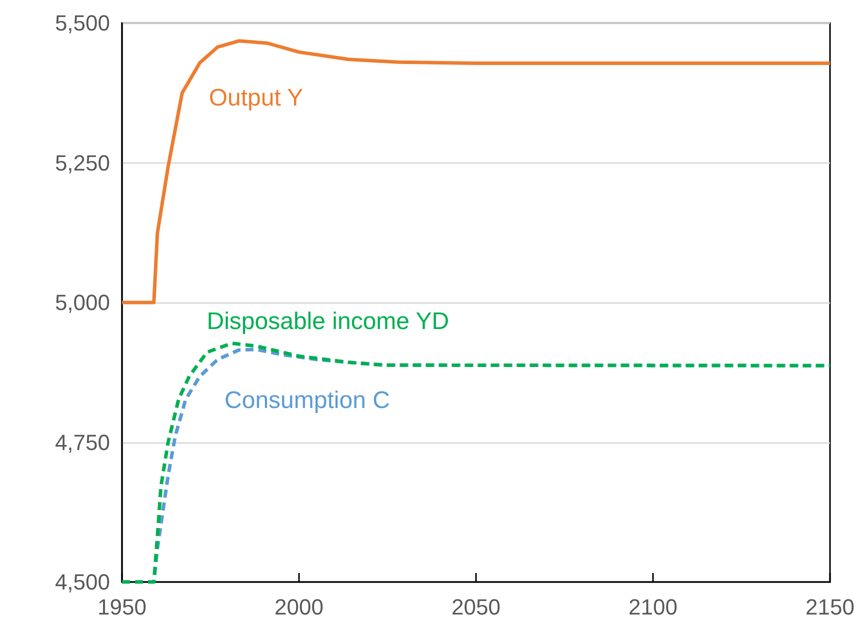 The image size is (868, 644). I want to click on x-tick-label: 2050, so click(476, 607).